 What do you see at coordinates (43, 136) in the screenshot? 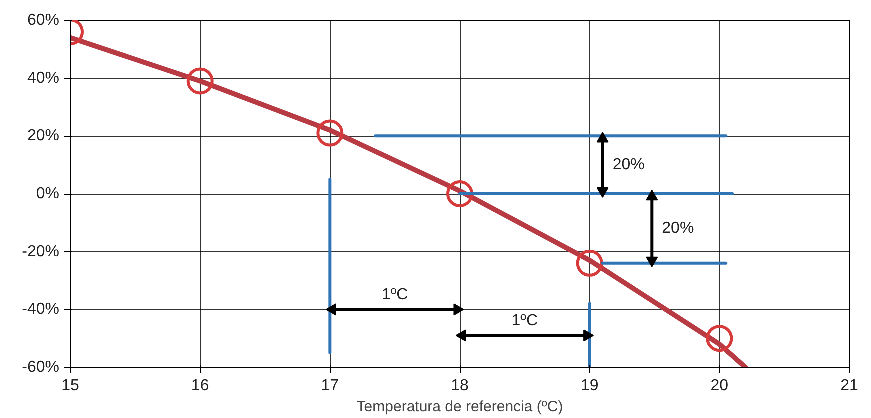
I see `y-tick-label: 20%` at bounding box center [43, 136].